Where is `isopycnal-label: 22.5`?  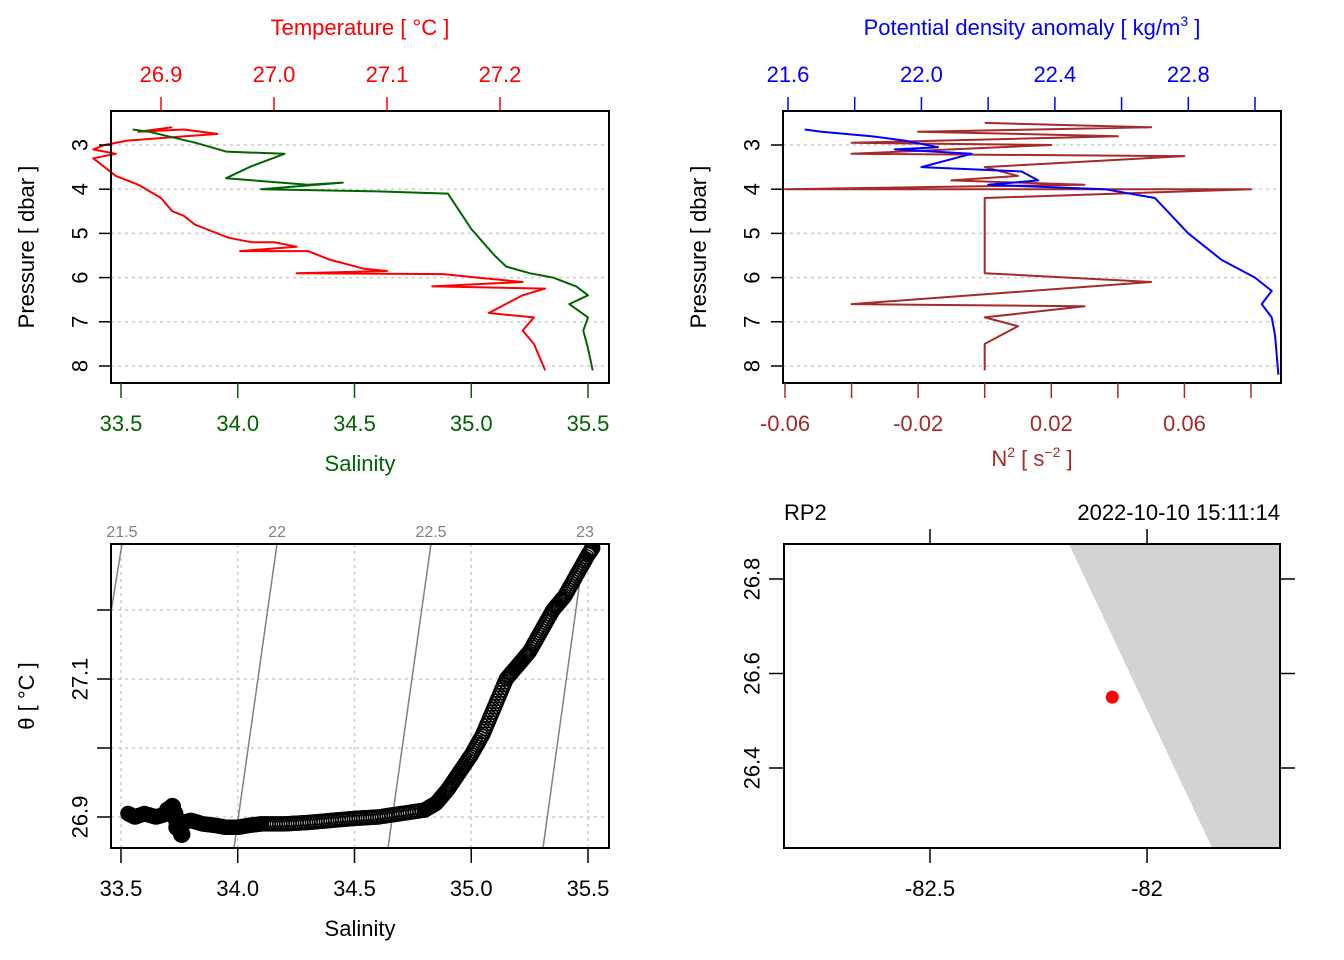
isopycnal-label: 22.5 is located at coordinates (430, 532).